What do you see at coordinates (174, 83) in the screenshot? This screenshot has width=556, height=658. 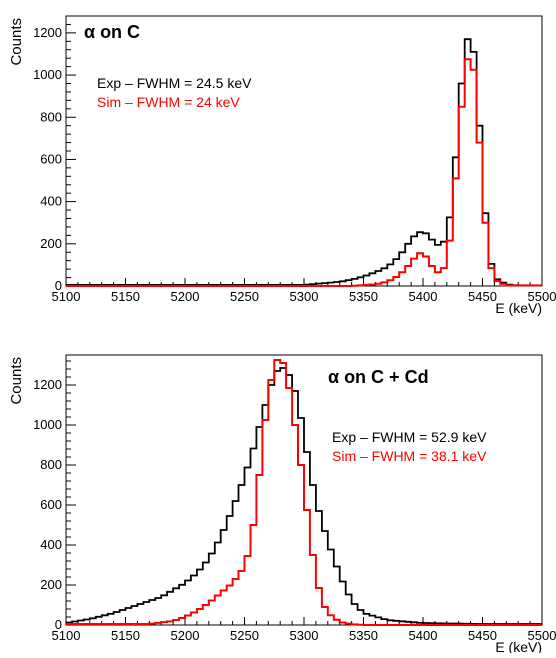 I see `legend-entry-exp: Exp – FWHM = 24.5 keV` at bounding box center [174, 83].